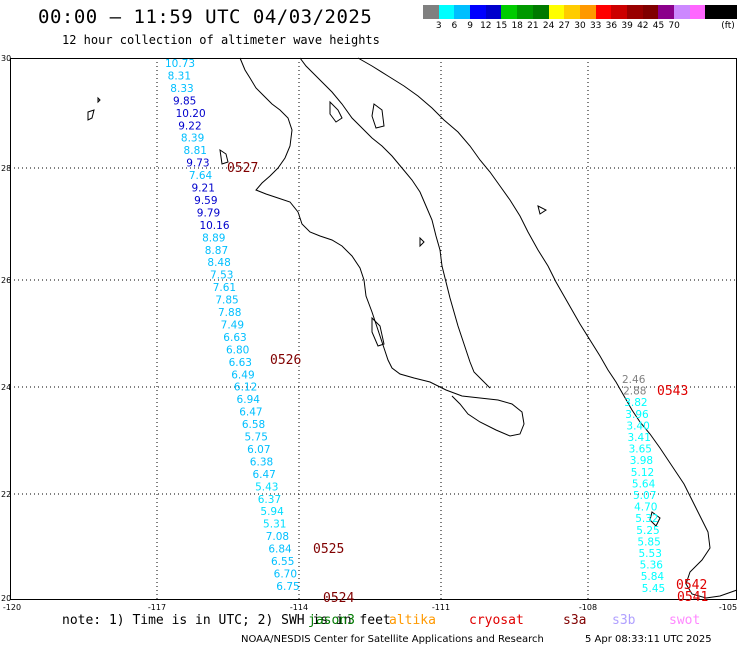 The width and height of the screenshot is (740, 650). What do you see at coordinates (192, 139) in the screenshot?
I see `wave-height-value: 8.39` at bounding box center [192, 139].